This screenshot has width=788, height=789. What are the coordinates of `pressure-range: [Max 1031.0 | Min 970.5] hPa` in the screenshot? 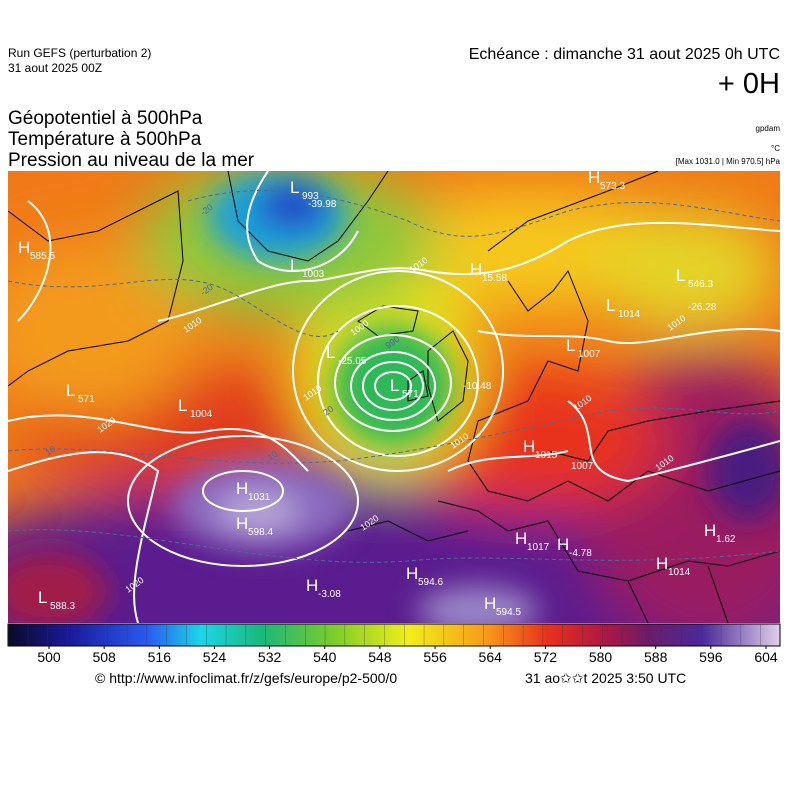 It's located at (727, 161).